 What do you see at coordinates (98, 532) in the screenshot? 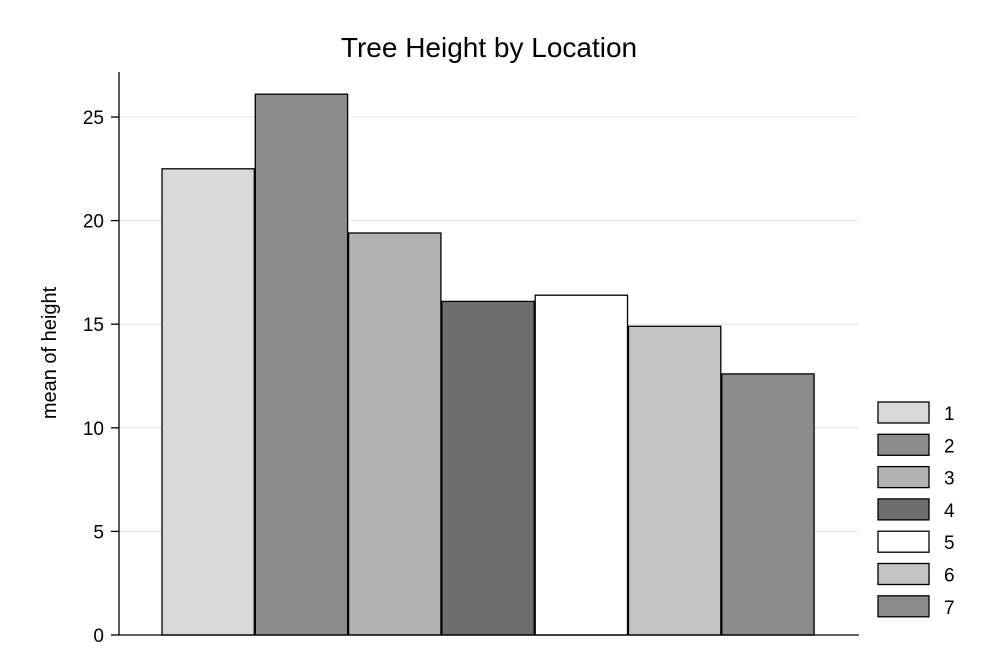
I see `y-tick-label: 5` at bounding box center [98, 532].